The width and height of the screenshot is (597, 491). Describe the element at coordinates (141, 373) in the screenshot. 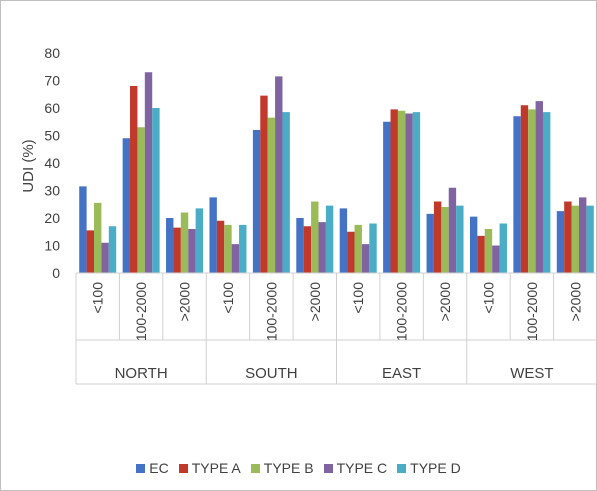

I see `group-label: NORTH` at that location.